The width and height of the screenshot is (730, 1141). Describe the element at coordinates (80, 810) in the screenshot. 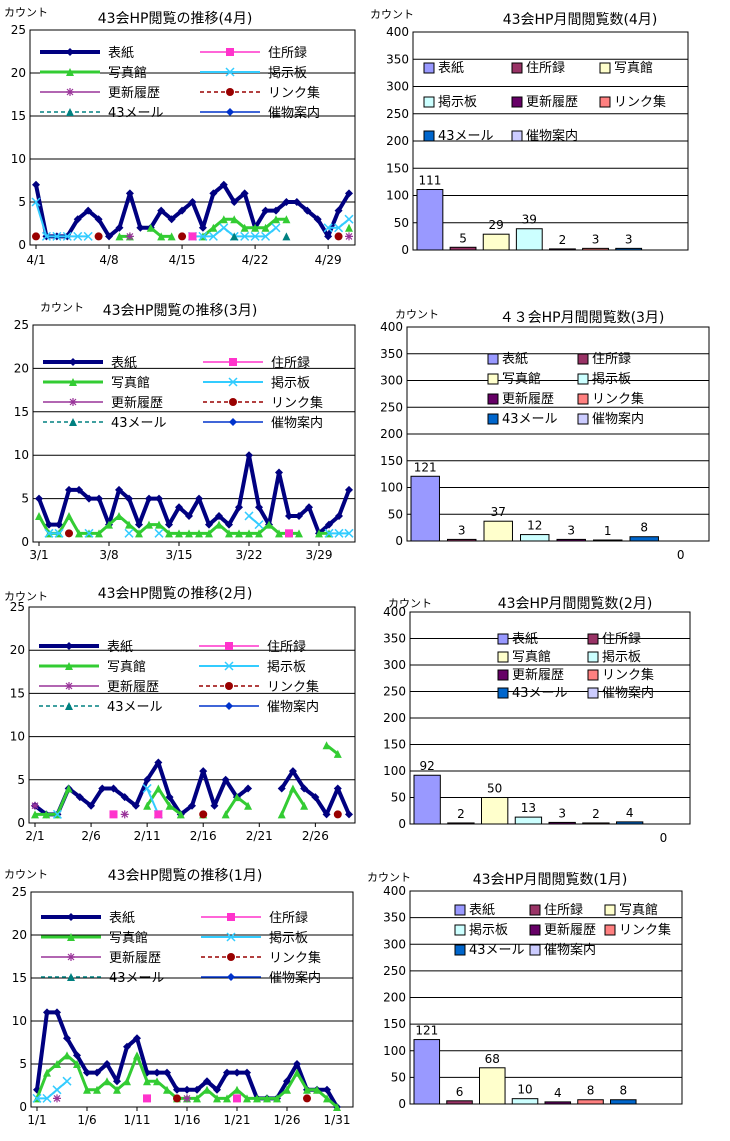

I see `series-更新履歴` at that location.